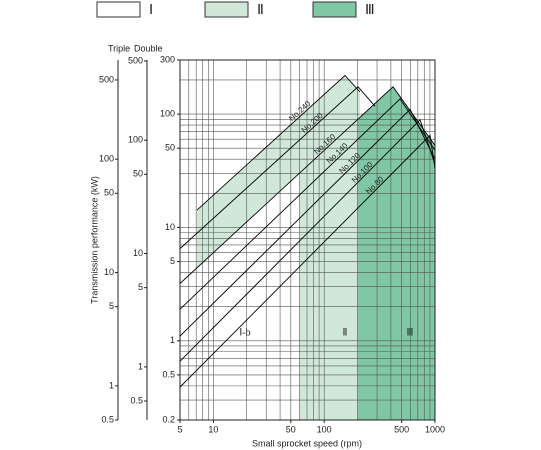 Image resolution: width=541 pixels, height=450 pixels. Describe the element at coordinates (410, 332) in the screenshot. I see `region-label: Ⅲ` at that location.